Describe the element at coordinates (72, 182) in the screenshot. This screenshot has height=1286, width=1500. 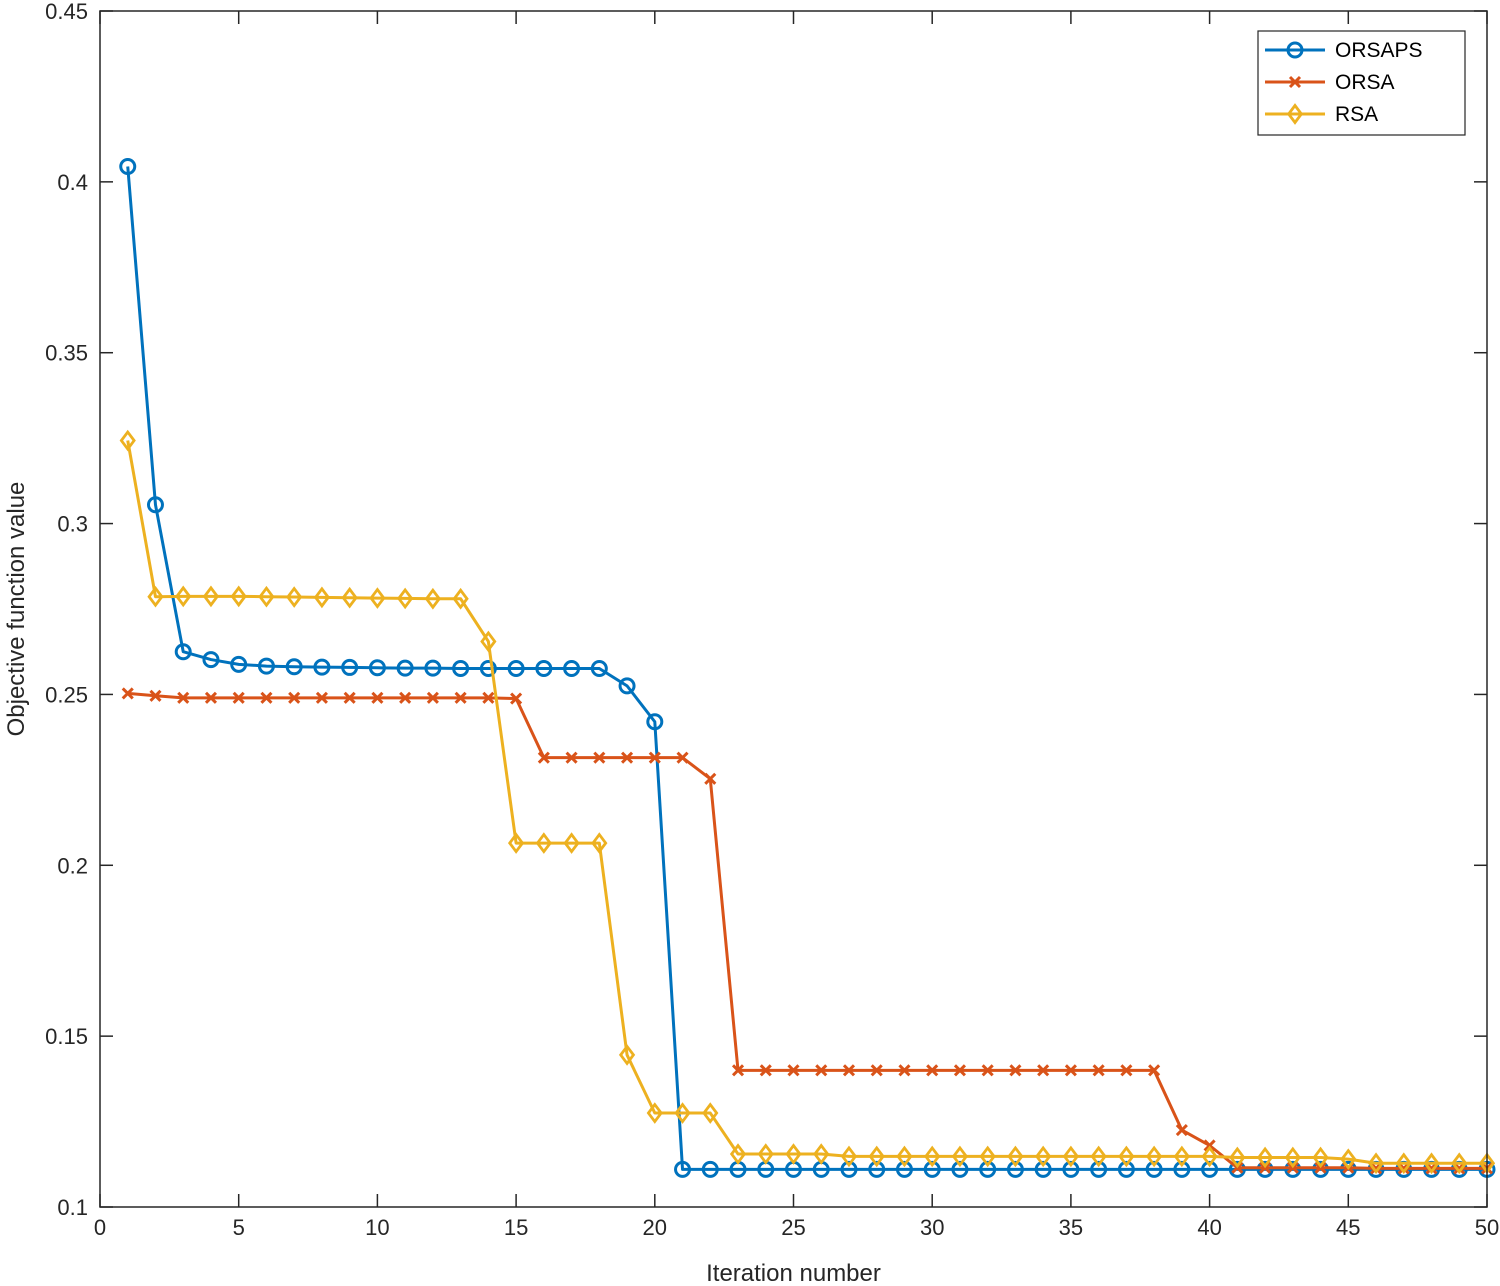
I see `y-tick-label: 0.4` at that location.